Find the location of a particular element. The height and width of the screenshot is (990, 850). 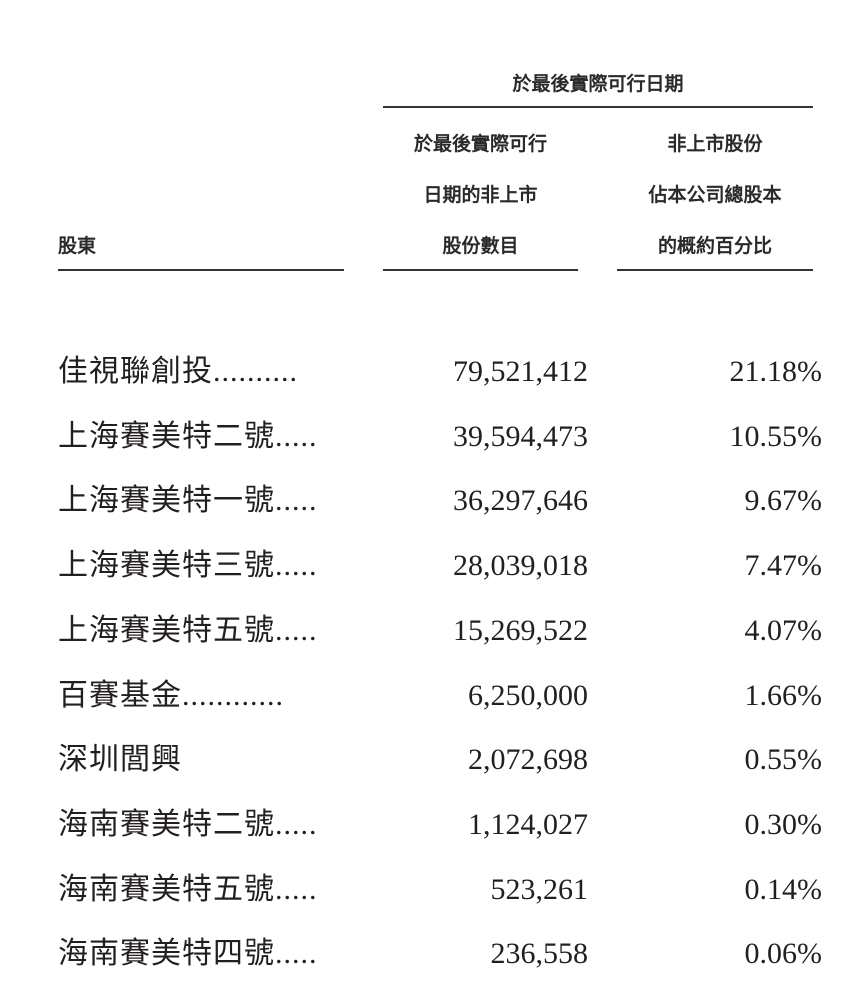

share-percent: 0.55% is located at coordinates (783, 760).